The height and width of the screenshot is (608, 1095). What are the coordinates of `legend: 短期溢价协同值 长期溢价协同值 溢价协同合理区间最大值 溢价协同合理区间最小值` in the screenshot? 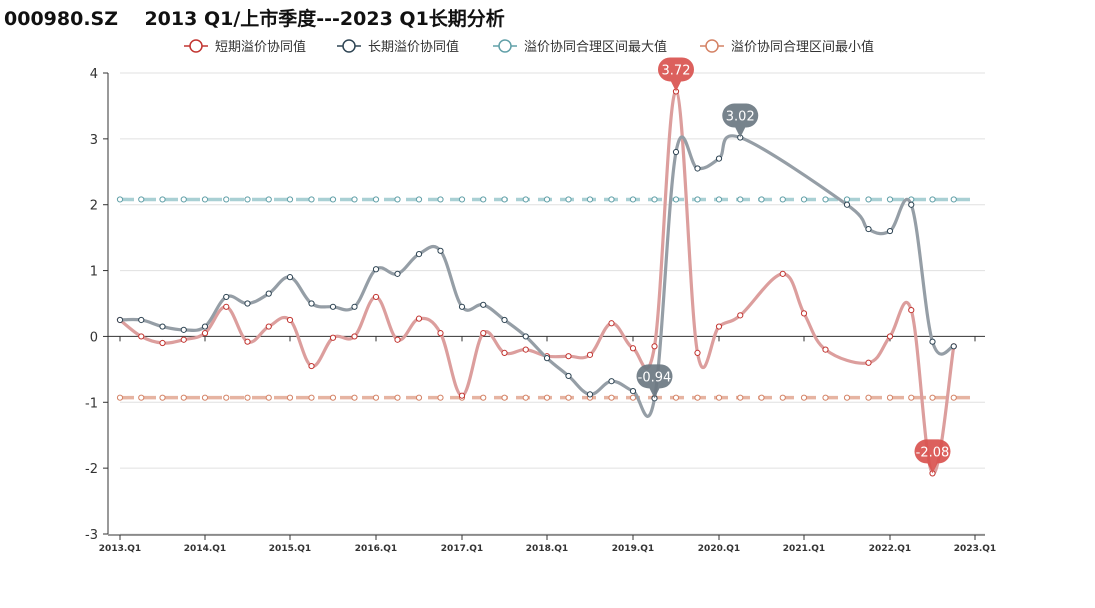 It's located at (529, 47).